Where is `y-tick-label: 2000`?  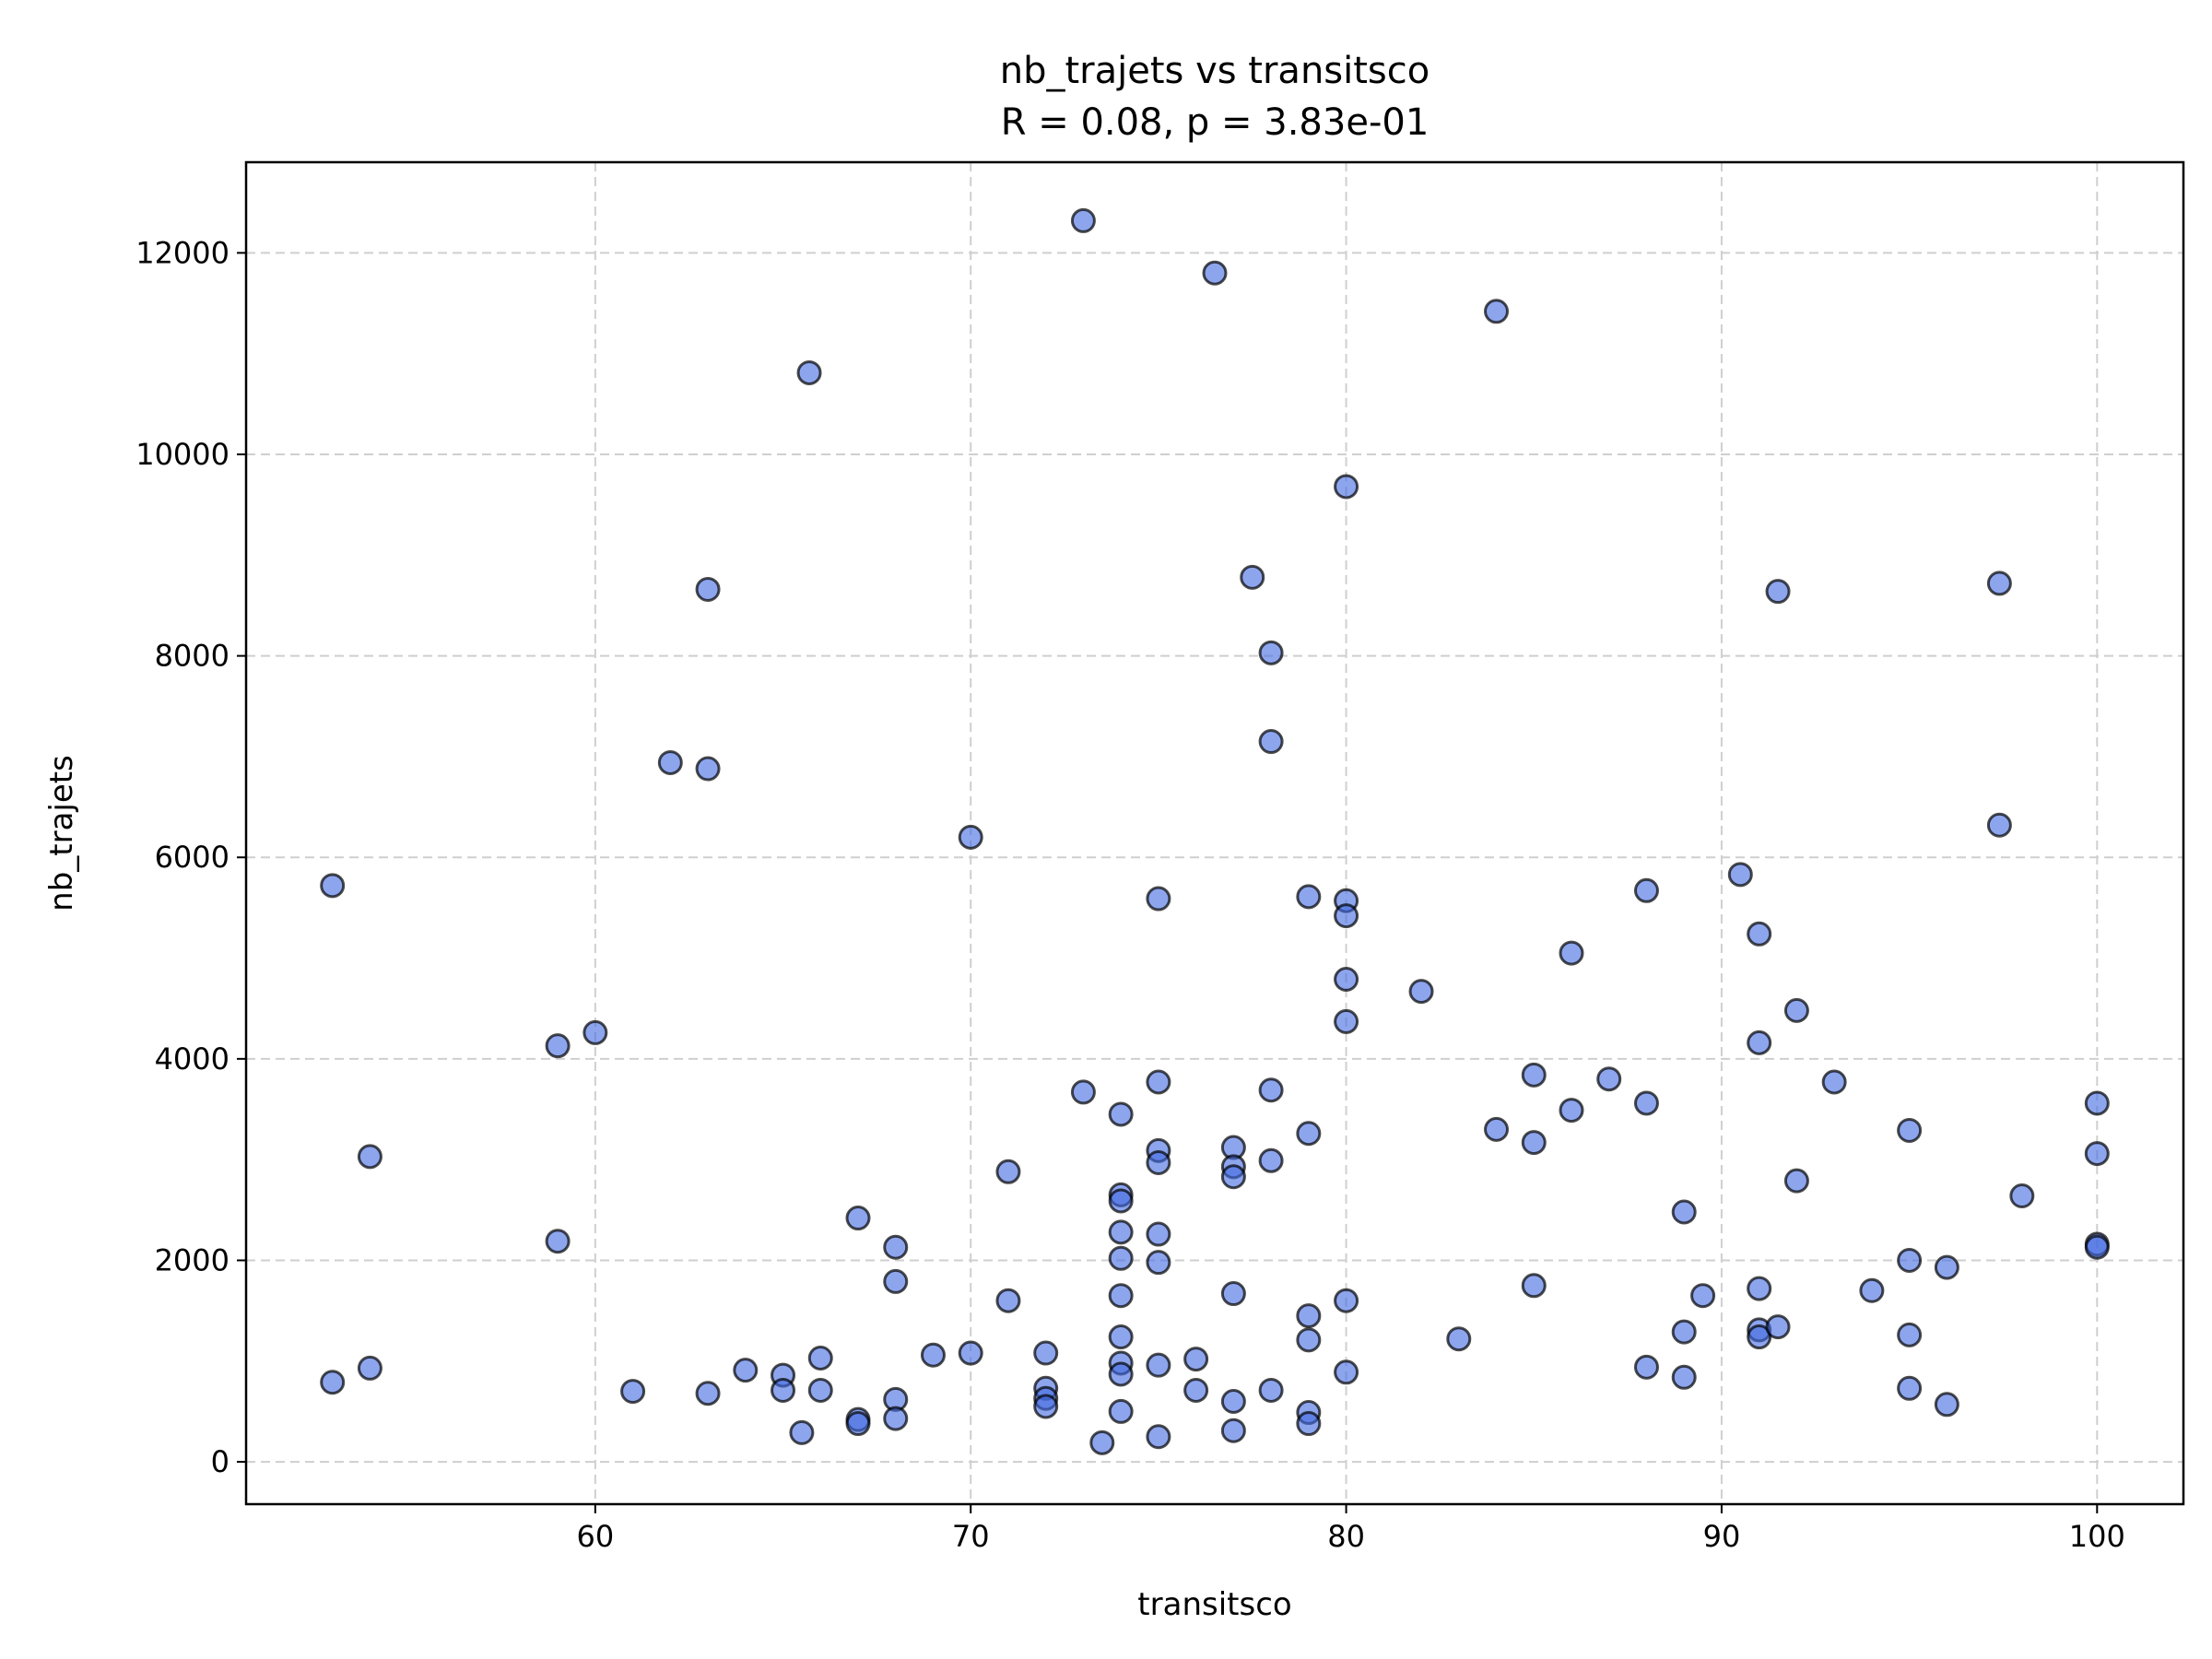 y-tick-label: 2000 is located at coordinates (192, 1259).